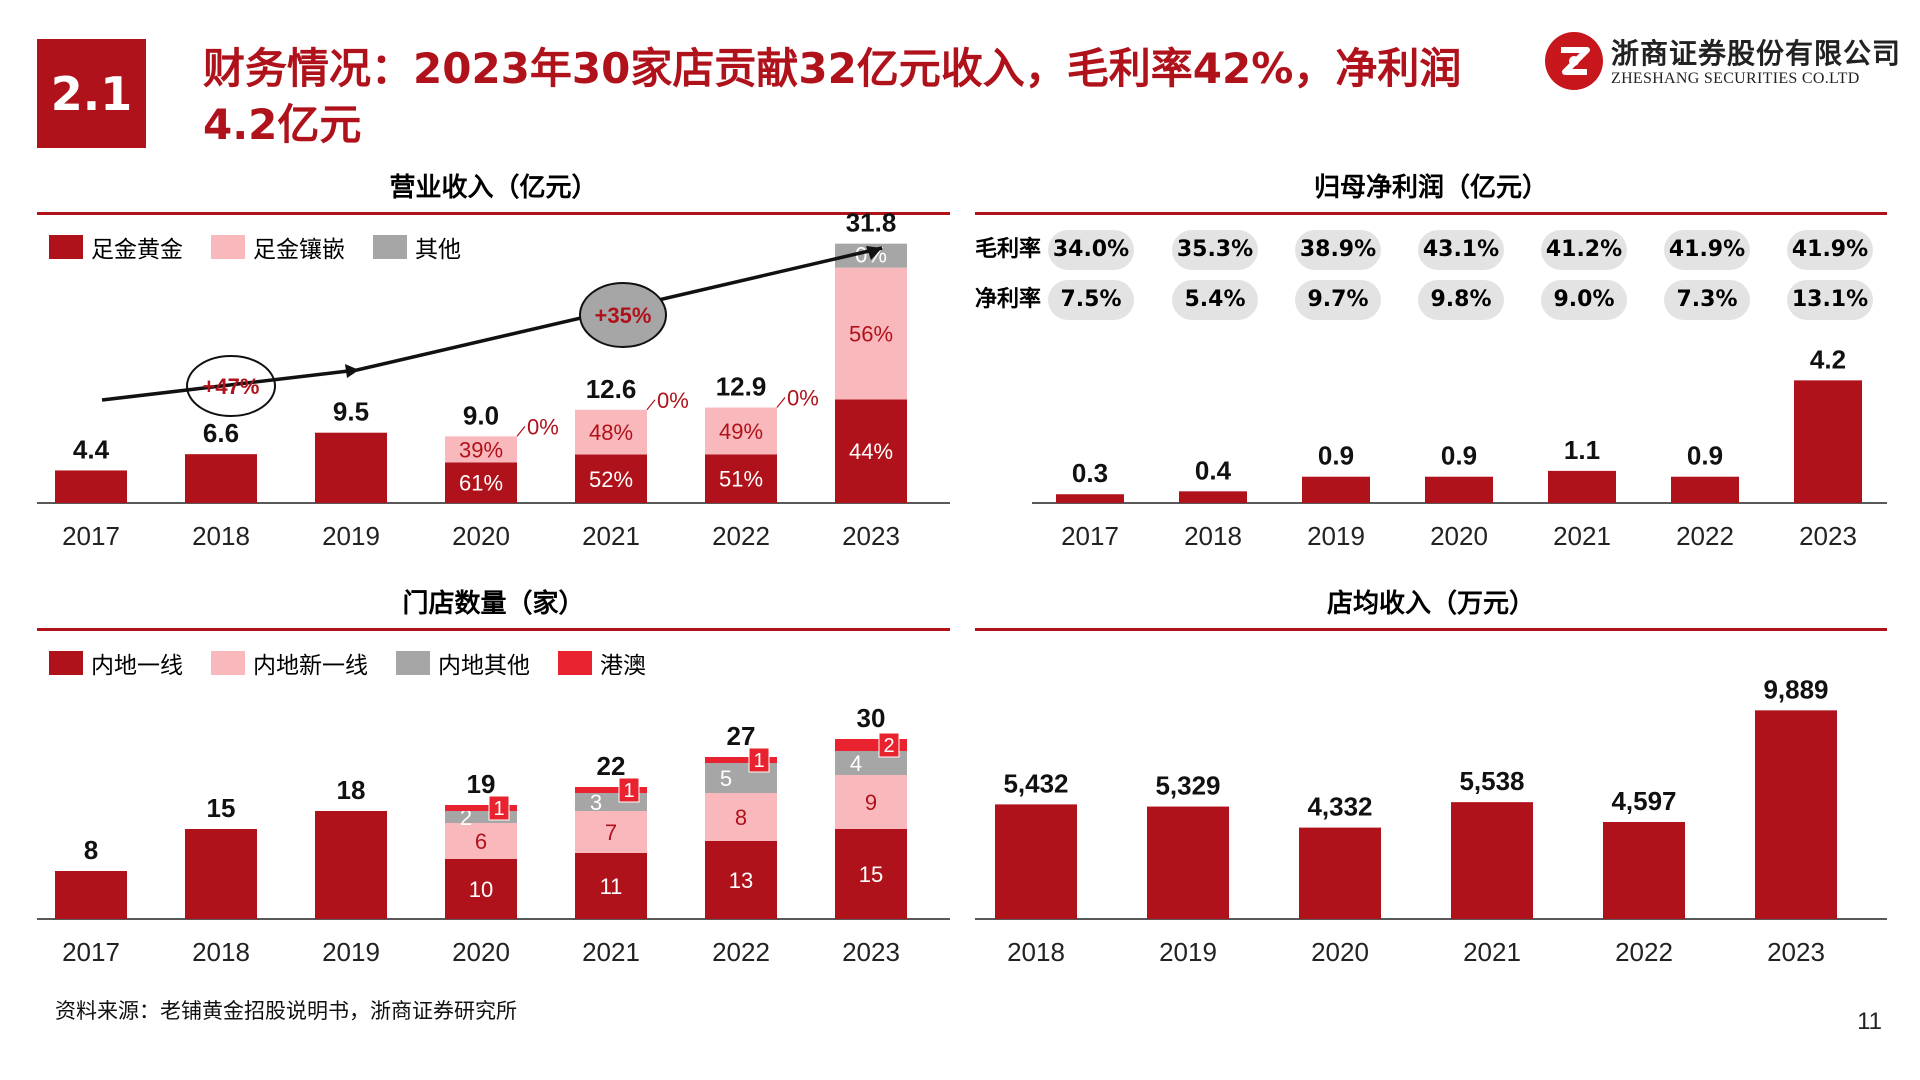 The image size is (1920, 1080). Describe the element at coordinates (1491, 781) in the screenshot. I see `per-store-value-label: 5,538` at that location.